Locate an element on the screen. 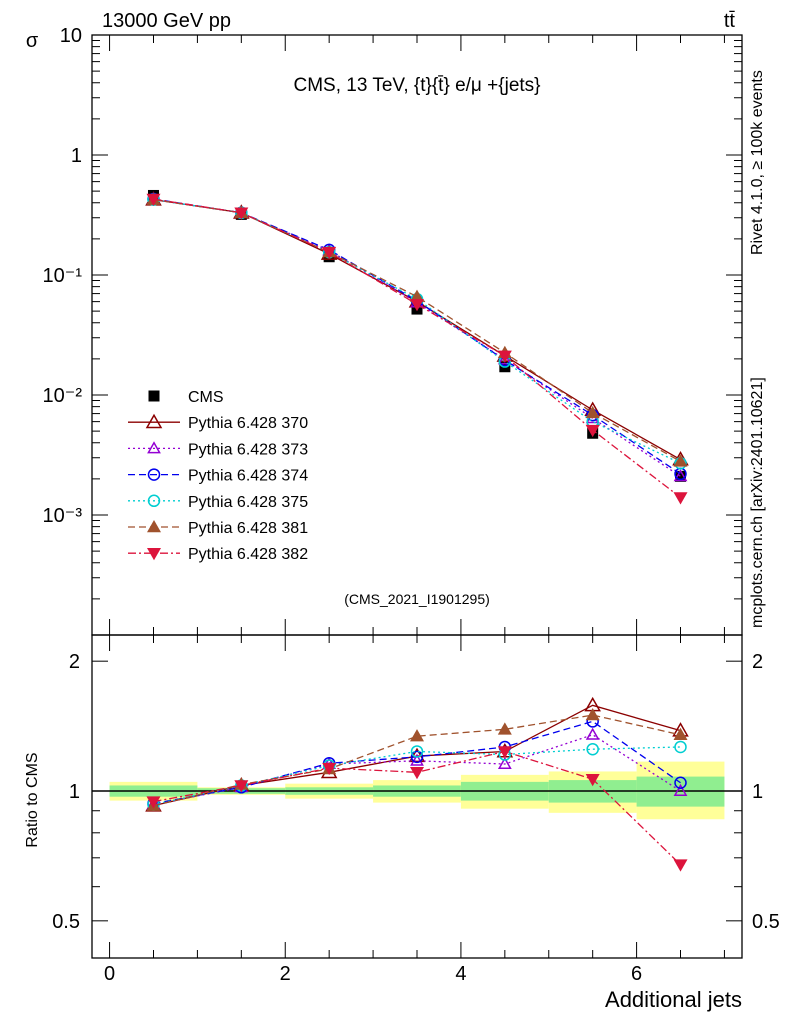  x-tick-label: 6 is located at coordinates (636, 974).